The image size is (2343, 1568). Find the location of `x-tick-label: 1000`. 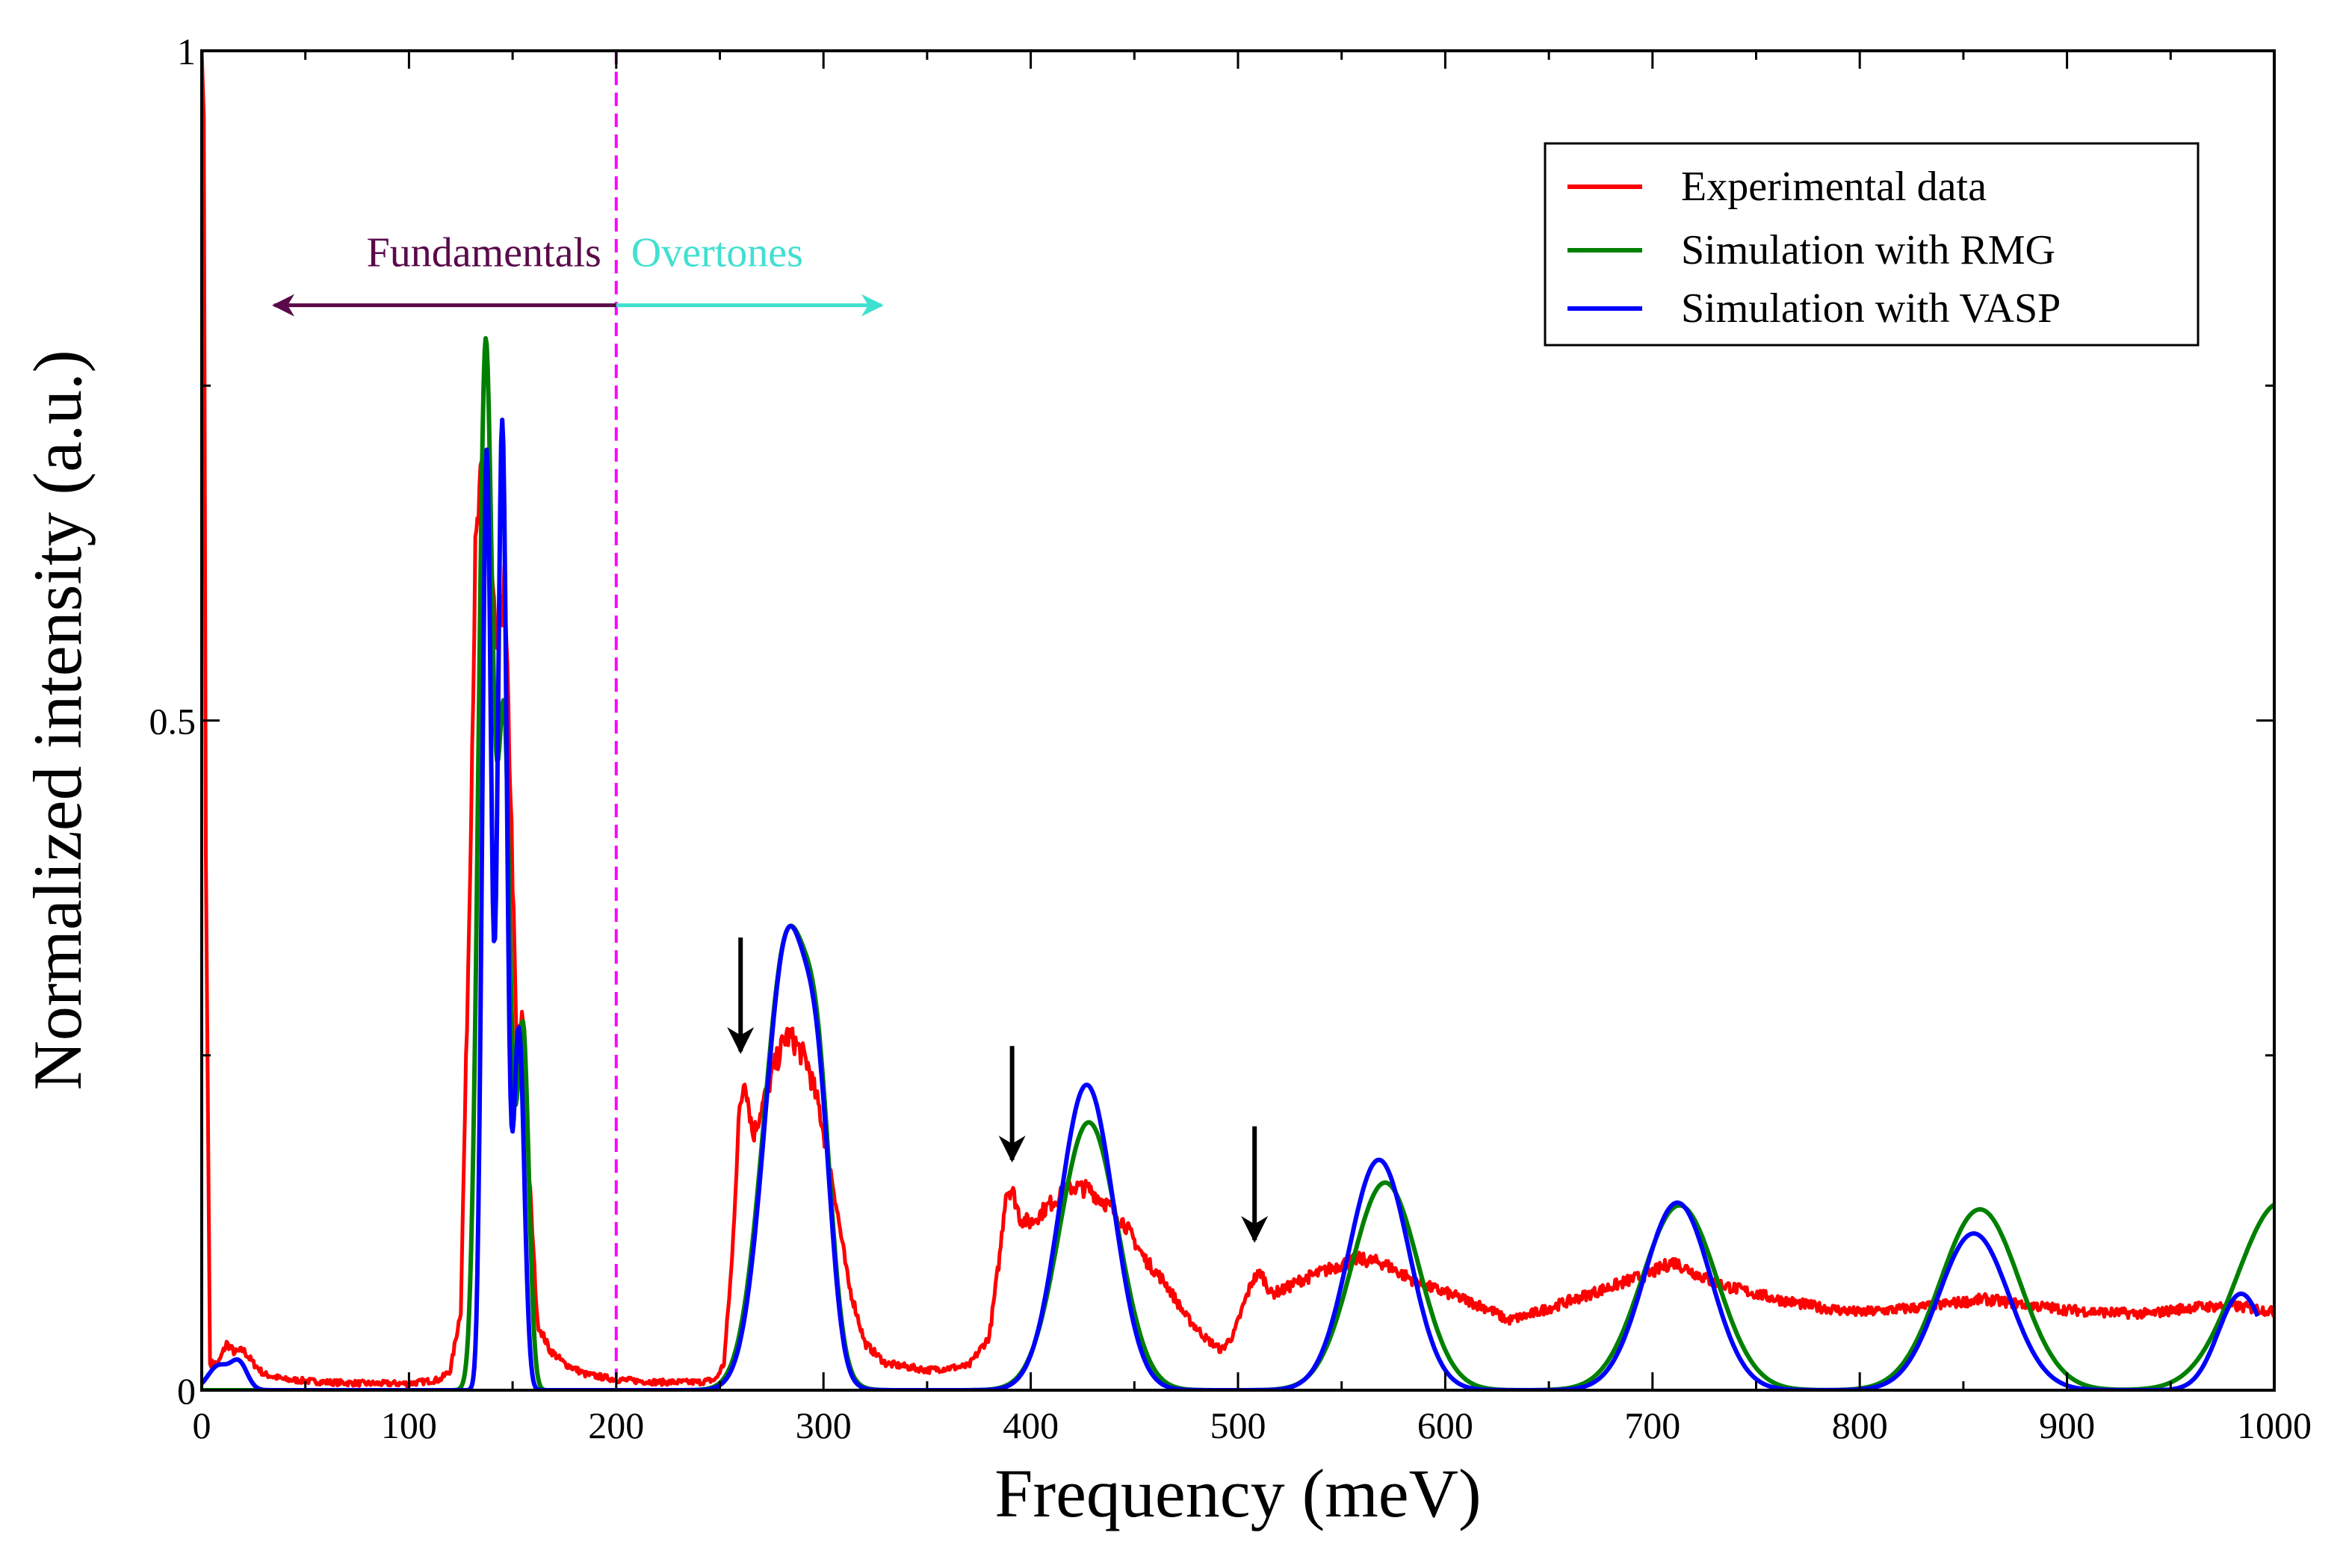

x-tick-label: 1000 is located at coordinates (2274, 1425).